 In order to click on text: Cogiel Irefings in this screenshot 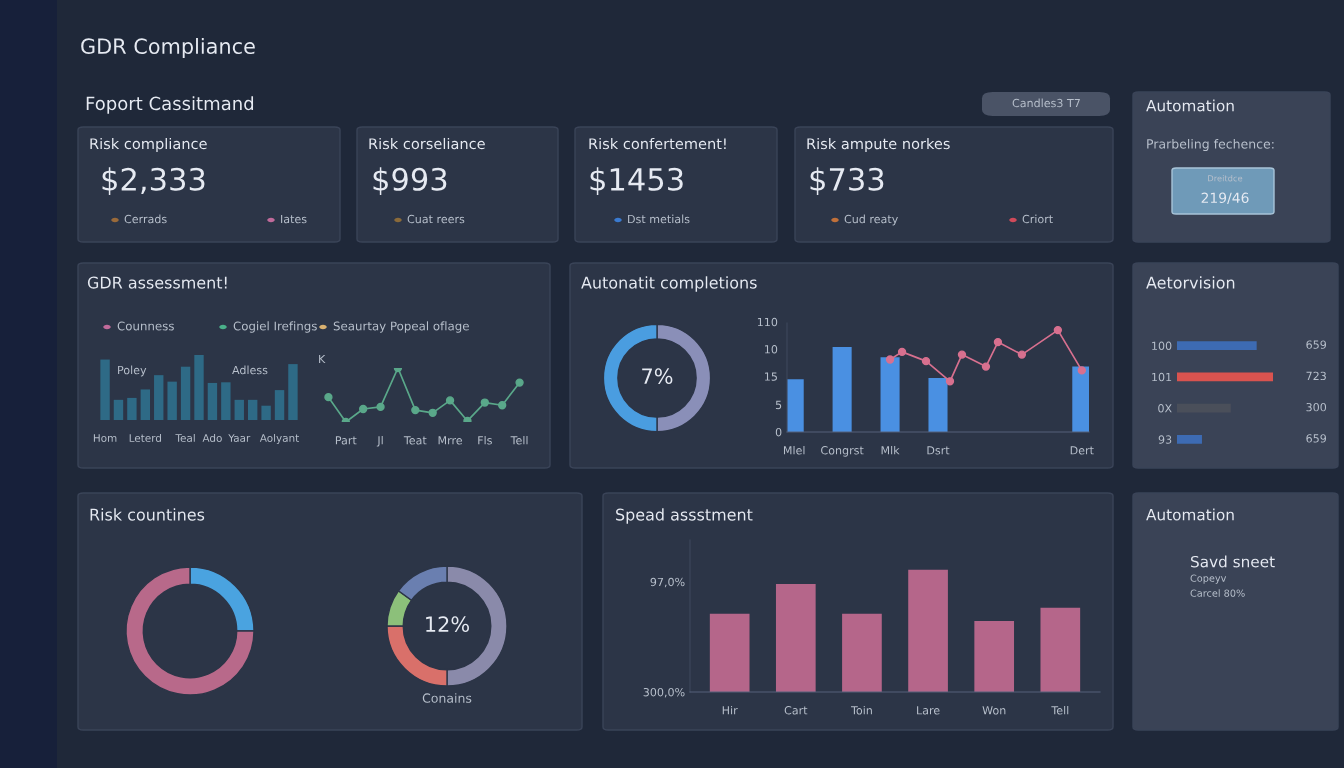, I will do `click(275, 327)`.